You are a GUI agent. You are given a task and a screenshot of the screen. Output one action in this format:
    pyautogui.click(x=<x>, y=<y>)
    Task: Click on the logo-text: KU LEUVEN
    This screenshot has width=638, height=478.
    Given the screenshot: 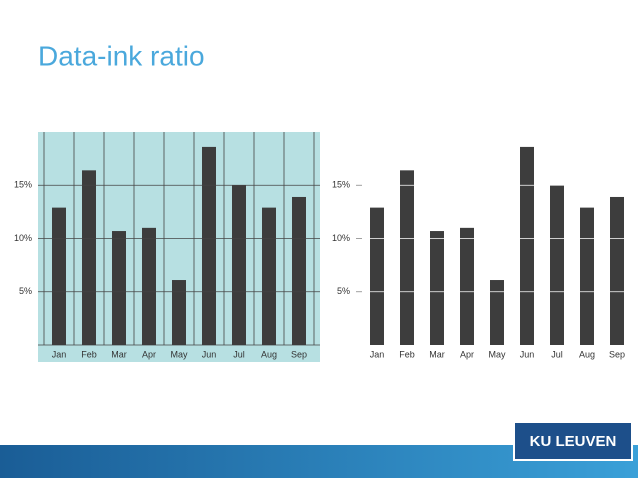 What is the action you would take?
    pyautogui.click(x=573, y=441)
    